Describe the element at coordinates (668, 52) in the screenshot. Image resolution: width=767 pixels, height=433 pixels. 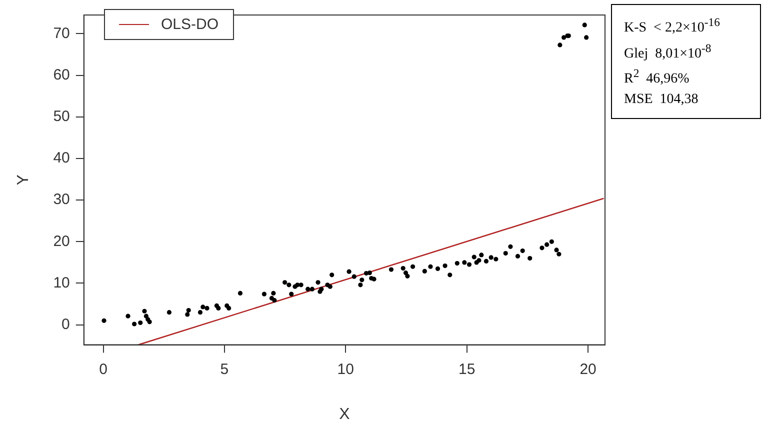
I see `text: Glej 8,01×10$^{-8}$` at that location.